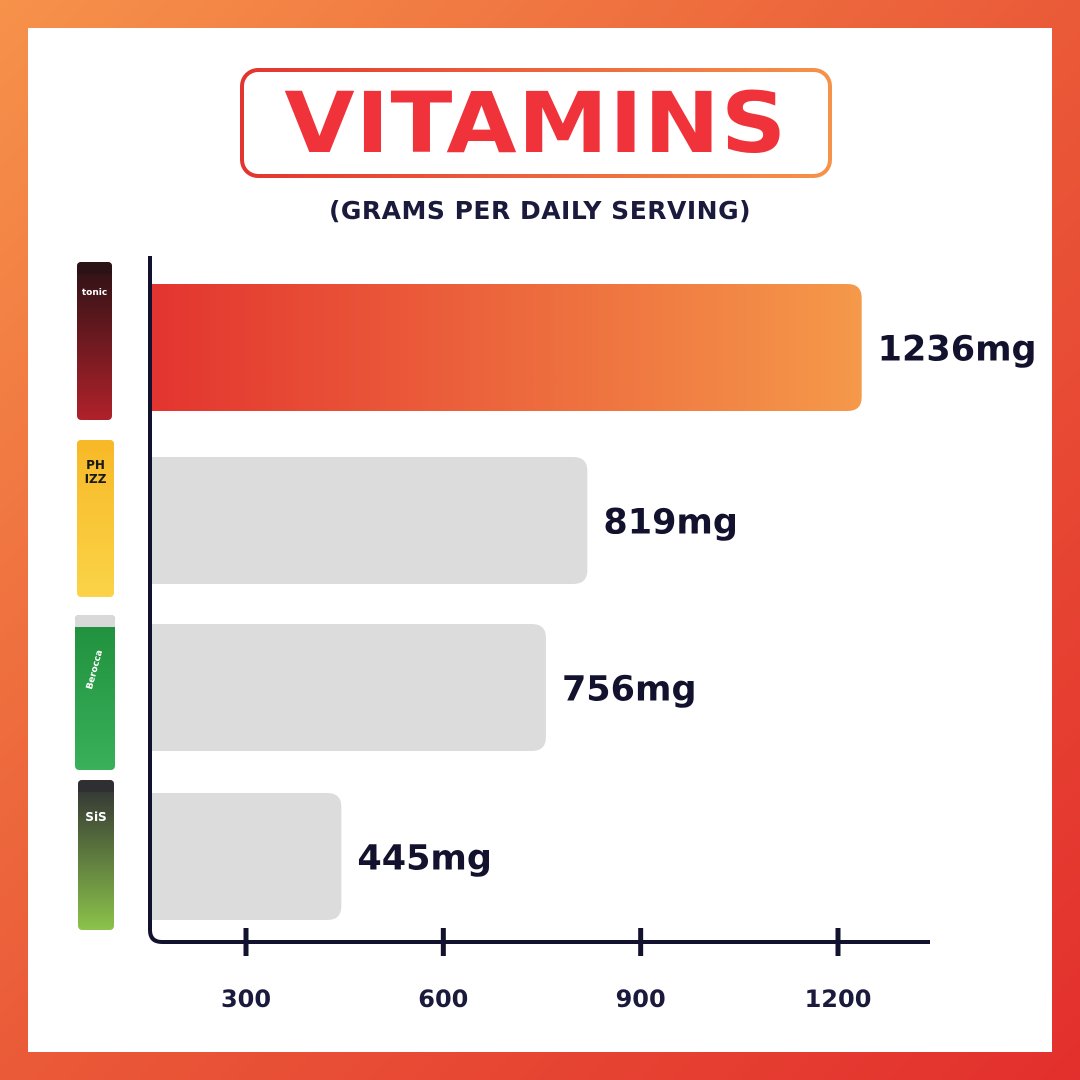  What do you see at coordinates (94, 293) in the screenshot?
I see `tube-brand-text: tonic` at bounding box center [94, 293].